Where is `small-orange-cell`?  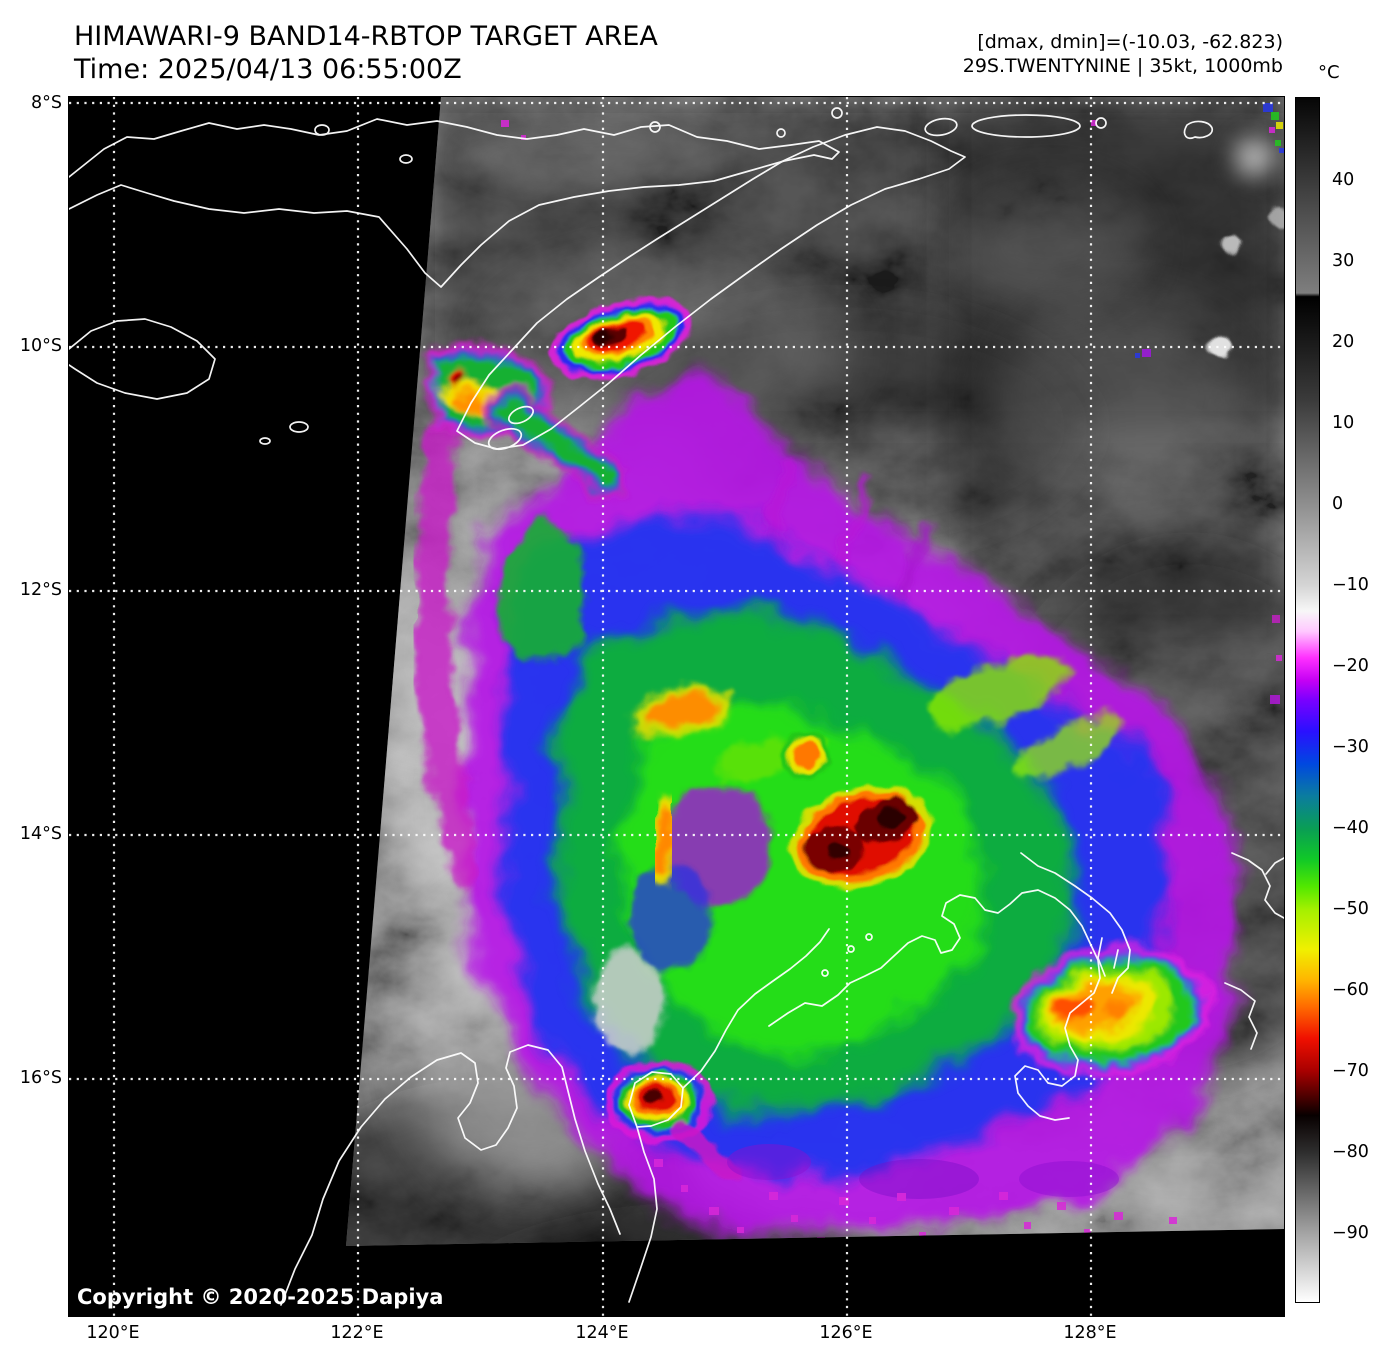
small-orange-cell is located at coordinates (806, 755).